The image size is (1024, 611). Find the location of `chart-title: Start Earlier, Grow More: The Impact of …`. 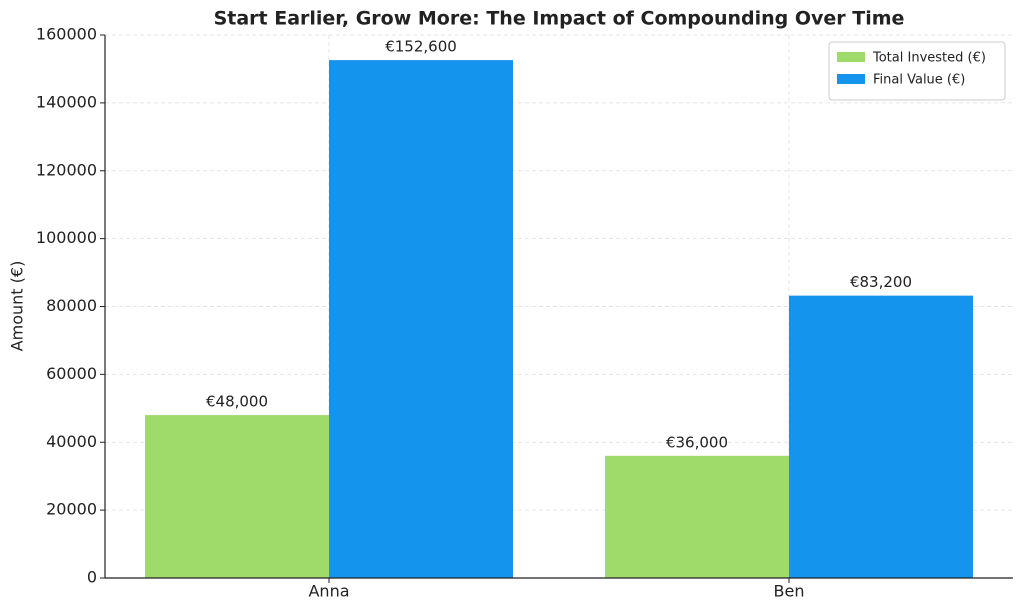

chart-title: Start Earlier, Grow More: The Impact of … is located at coordinates (559, 19).